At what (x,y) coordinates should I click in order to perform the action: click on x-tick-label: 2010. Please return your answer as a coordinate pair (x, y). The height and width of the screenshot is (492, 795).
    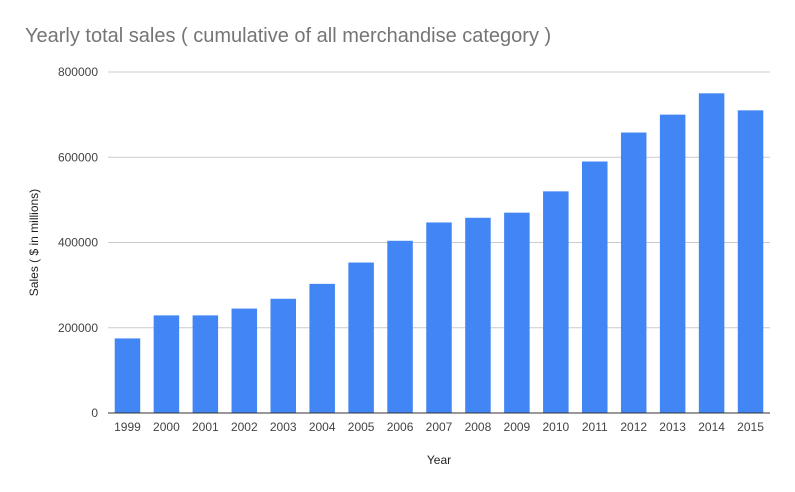
    Looking at the image, I should click on (555, 427).